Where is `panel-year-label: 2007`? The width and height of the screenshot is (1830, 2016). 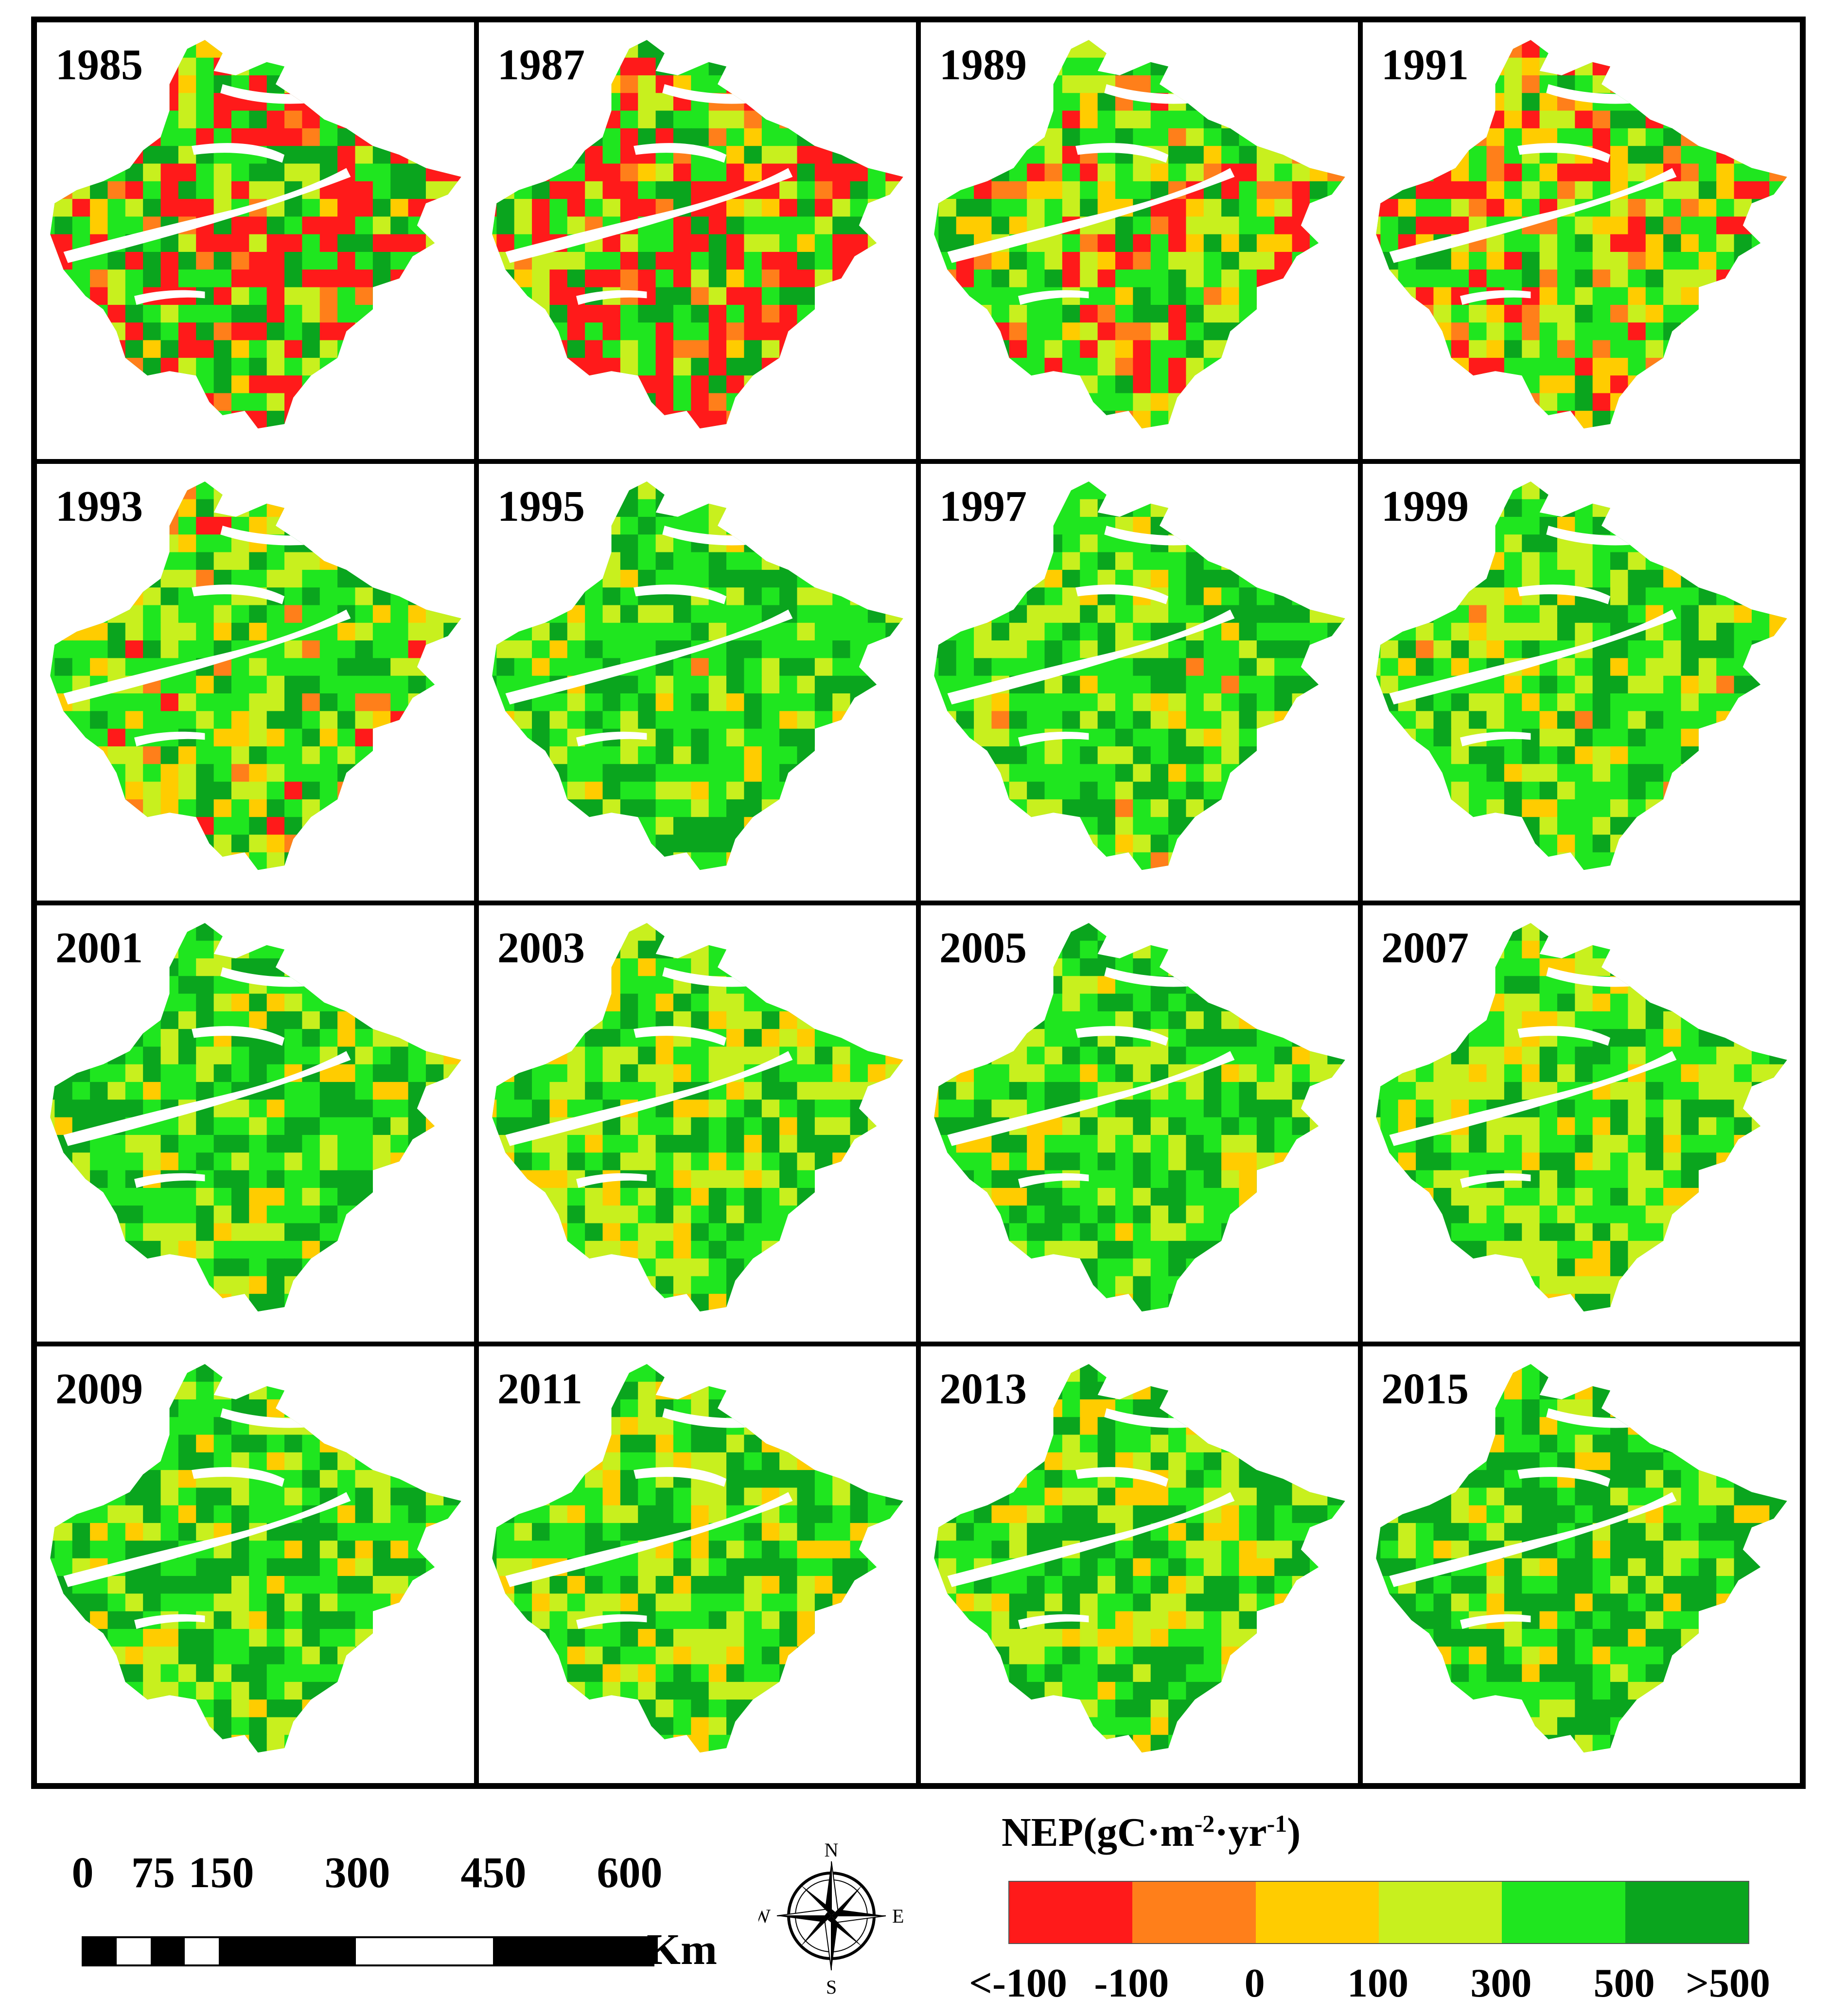
panel-year-label: 2007 is located at coordinates (1425, 947).